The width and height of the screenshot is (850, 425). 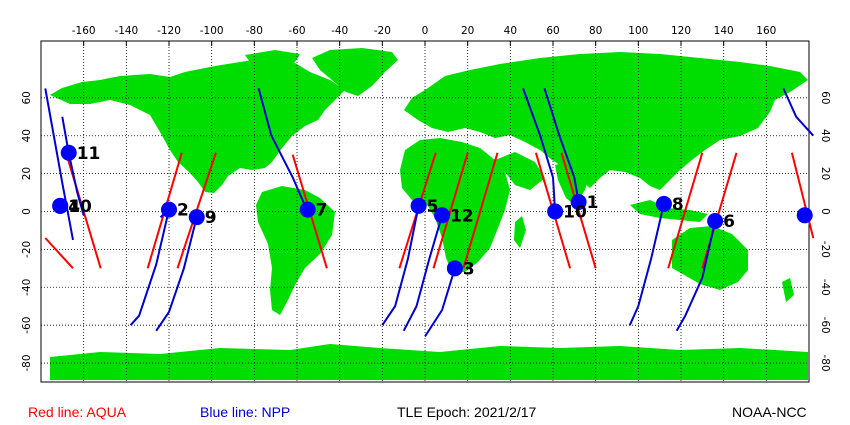 What do you see at coordinates (462, 216) in the screenshot?
I see `pass-label: 12` at bounding box center [462, 216].